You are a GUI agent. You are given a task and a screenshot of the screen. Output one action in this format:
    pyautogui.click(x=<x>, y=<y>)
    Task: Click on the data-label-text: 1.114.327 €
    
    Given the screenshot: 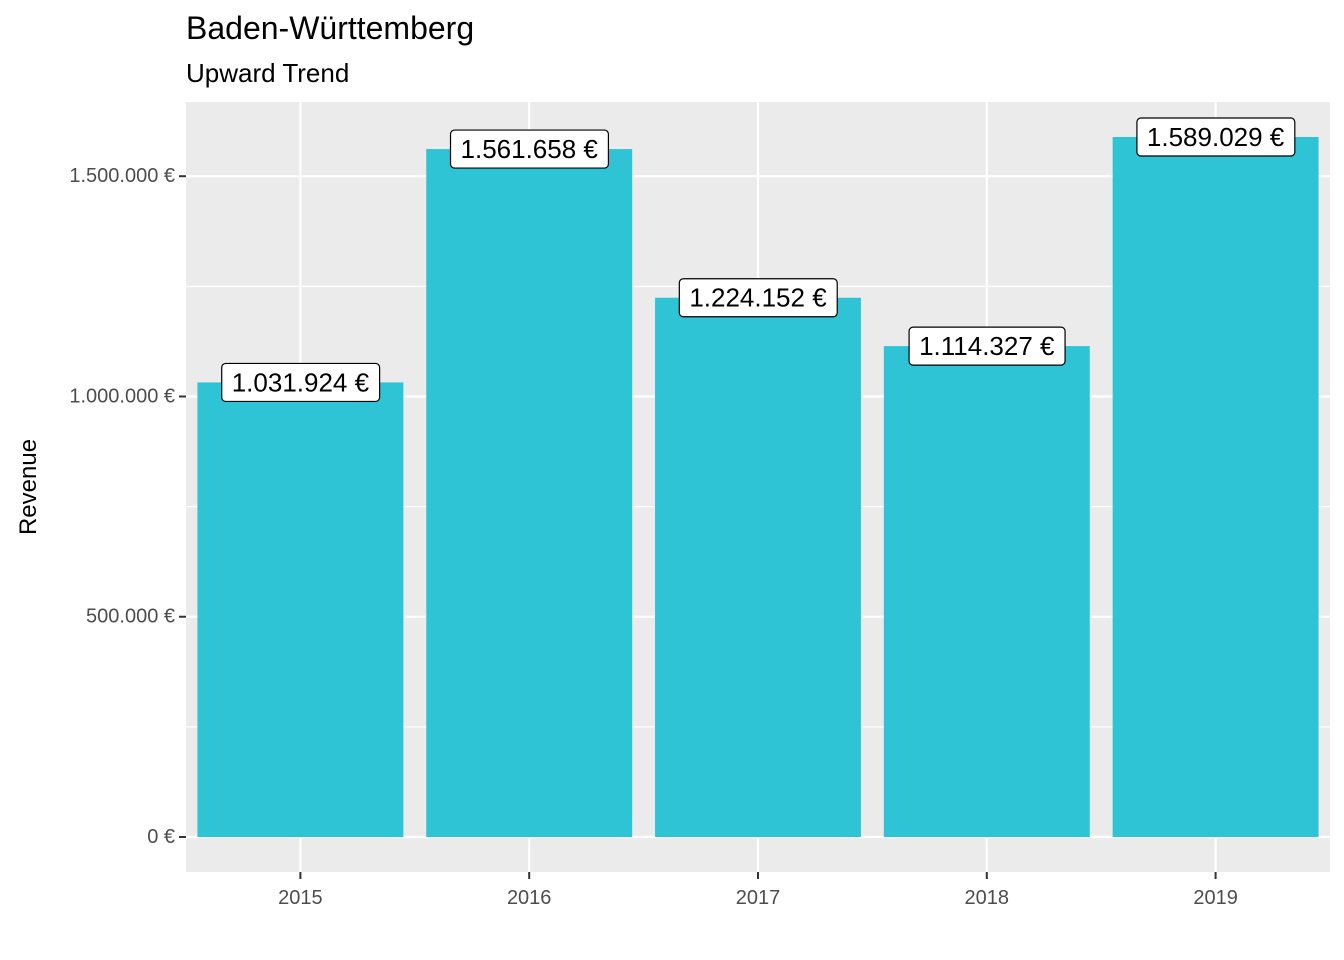 What is the action you would take?
    pyautogui.click(x=987, y=346)
    